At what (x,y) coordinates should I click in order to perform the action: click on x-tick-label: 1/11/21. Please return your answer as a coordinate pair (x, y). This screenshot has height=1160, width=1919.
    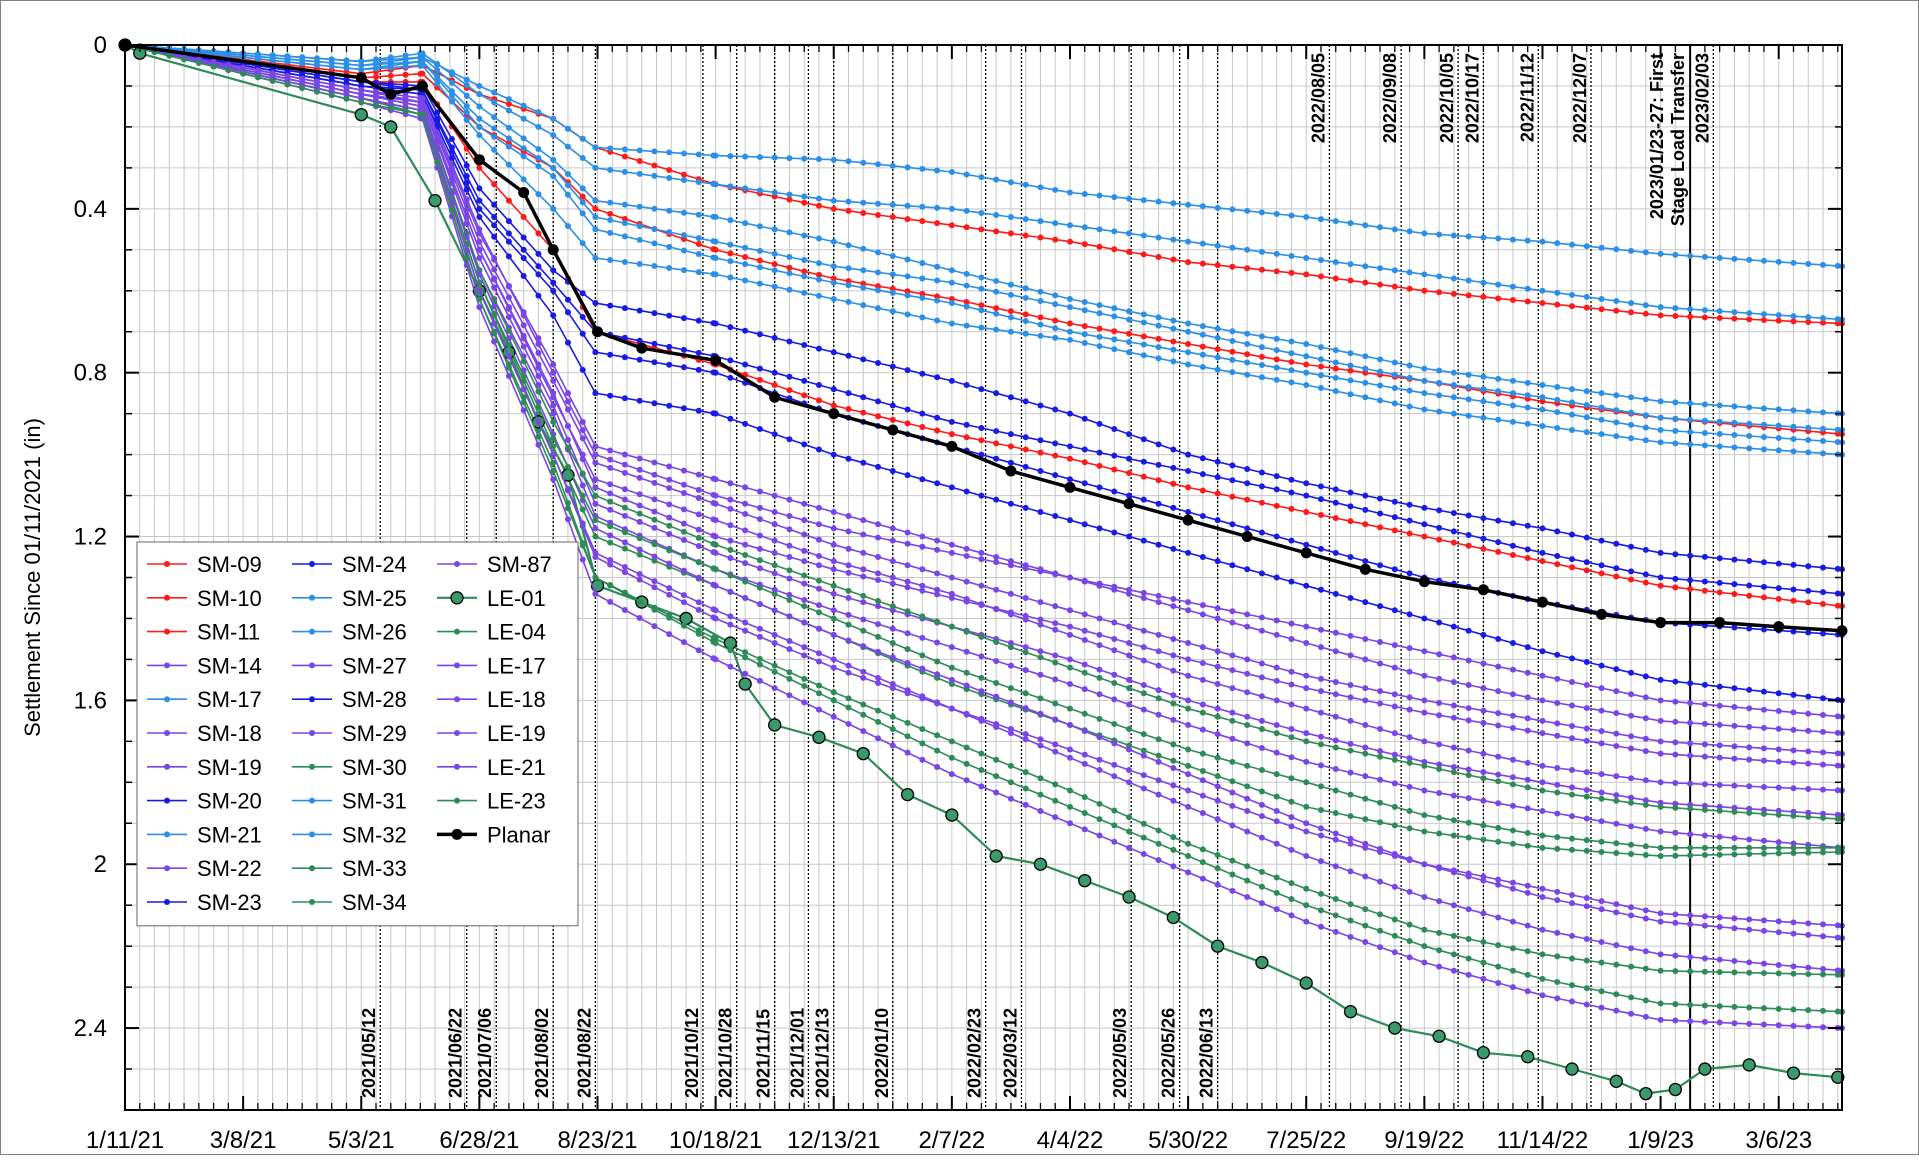
    Looking at the image, I should click on (125, 1140).